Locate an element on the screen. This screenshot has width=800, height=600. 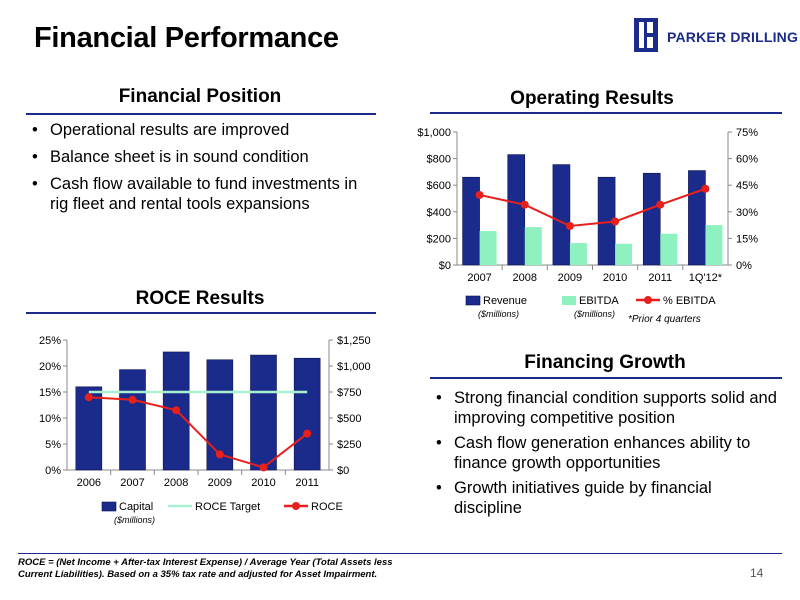
operating-results-legend-revenue-label: Revenue is located at coordinates (505, 301).